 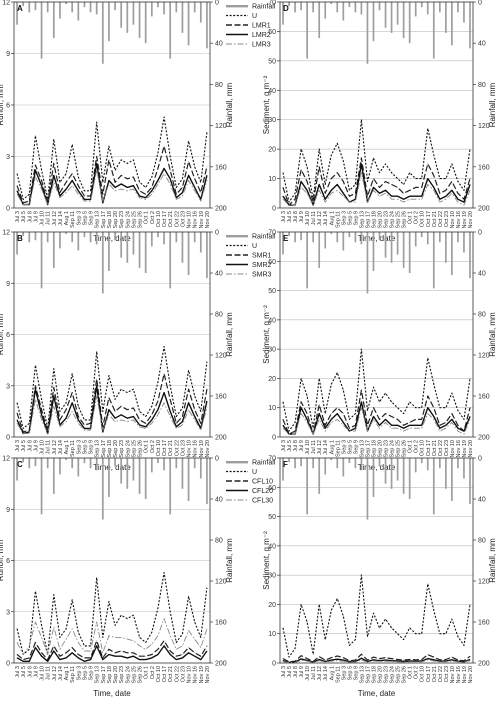 I want to click on rainfall-tick-label: 80, so click(x=482, y=85).